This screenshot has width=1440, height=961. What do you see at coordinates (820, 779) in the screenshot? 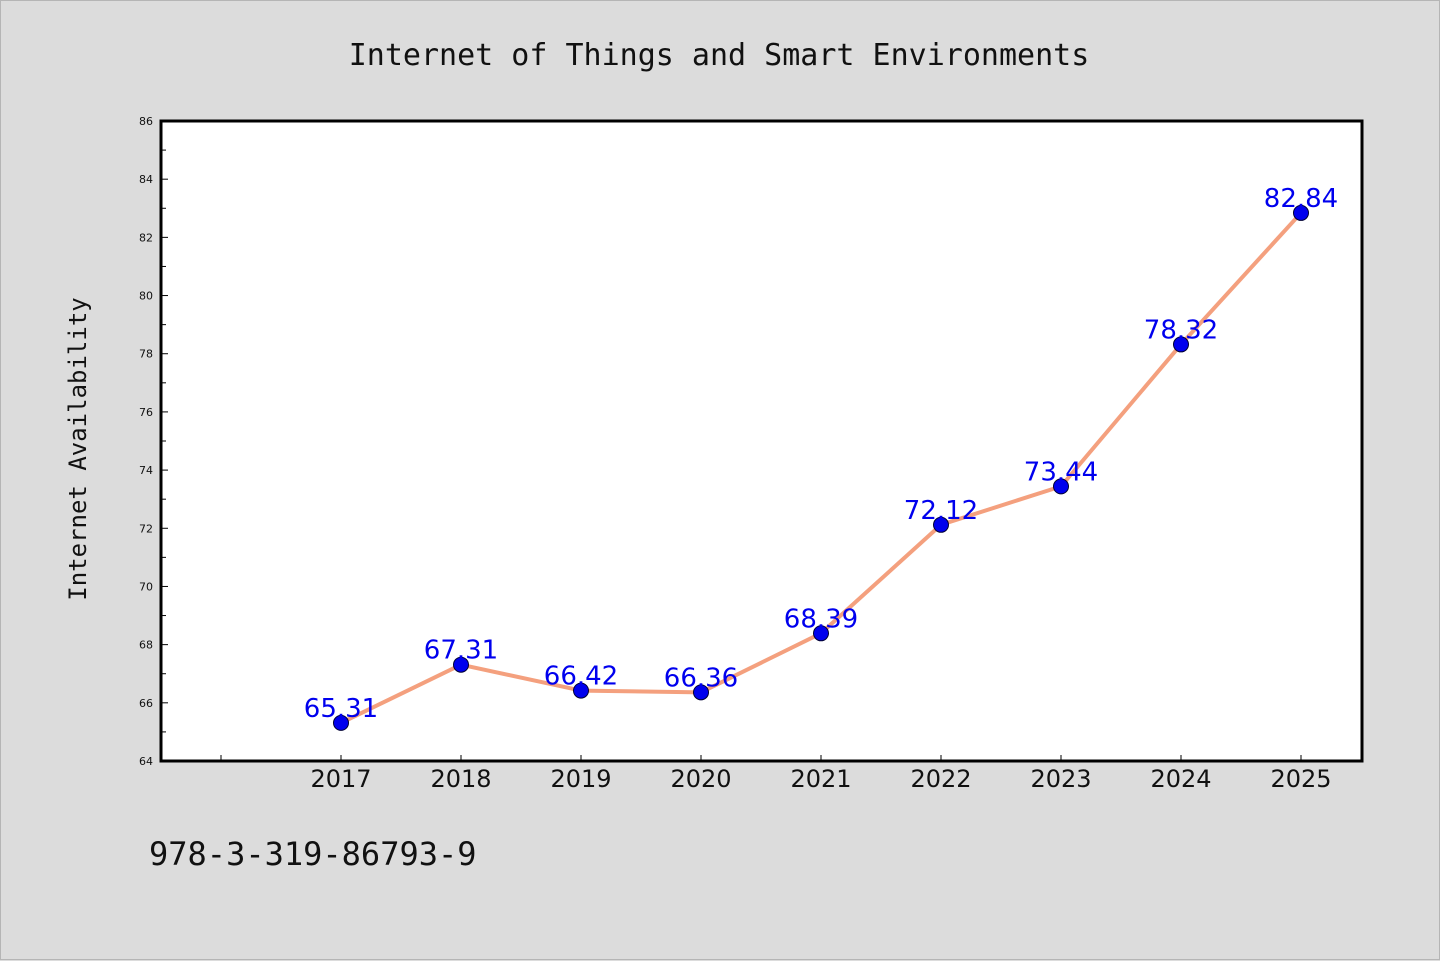
I see `x-tick-label: 2021` at bounding box center [820, 779].